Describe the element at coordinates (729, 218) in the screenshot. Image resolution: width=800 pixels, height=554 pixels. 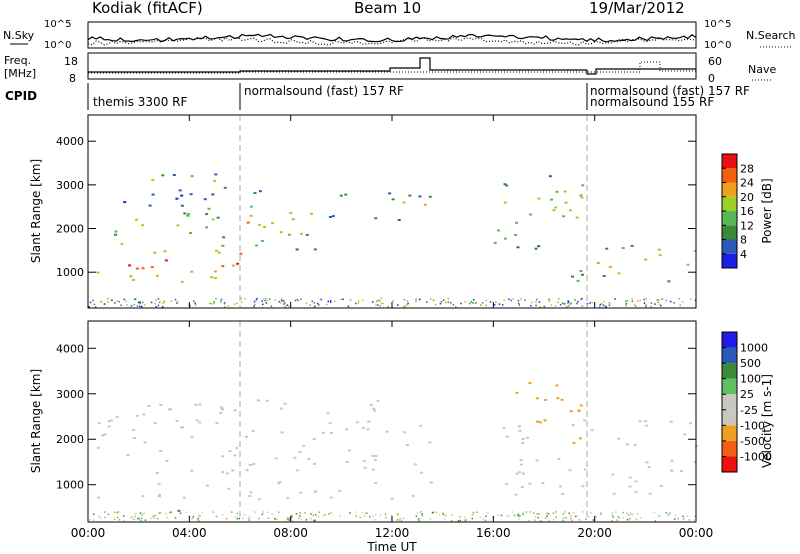
I see `power-colorbar-segment` at that location.